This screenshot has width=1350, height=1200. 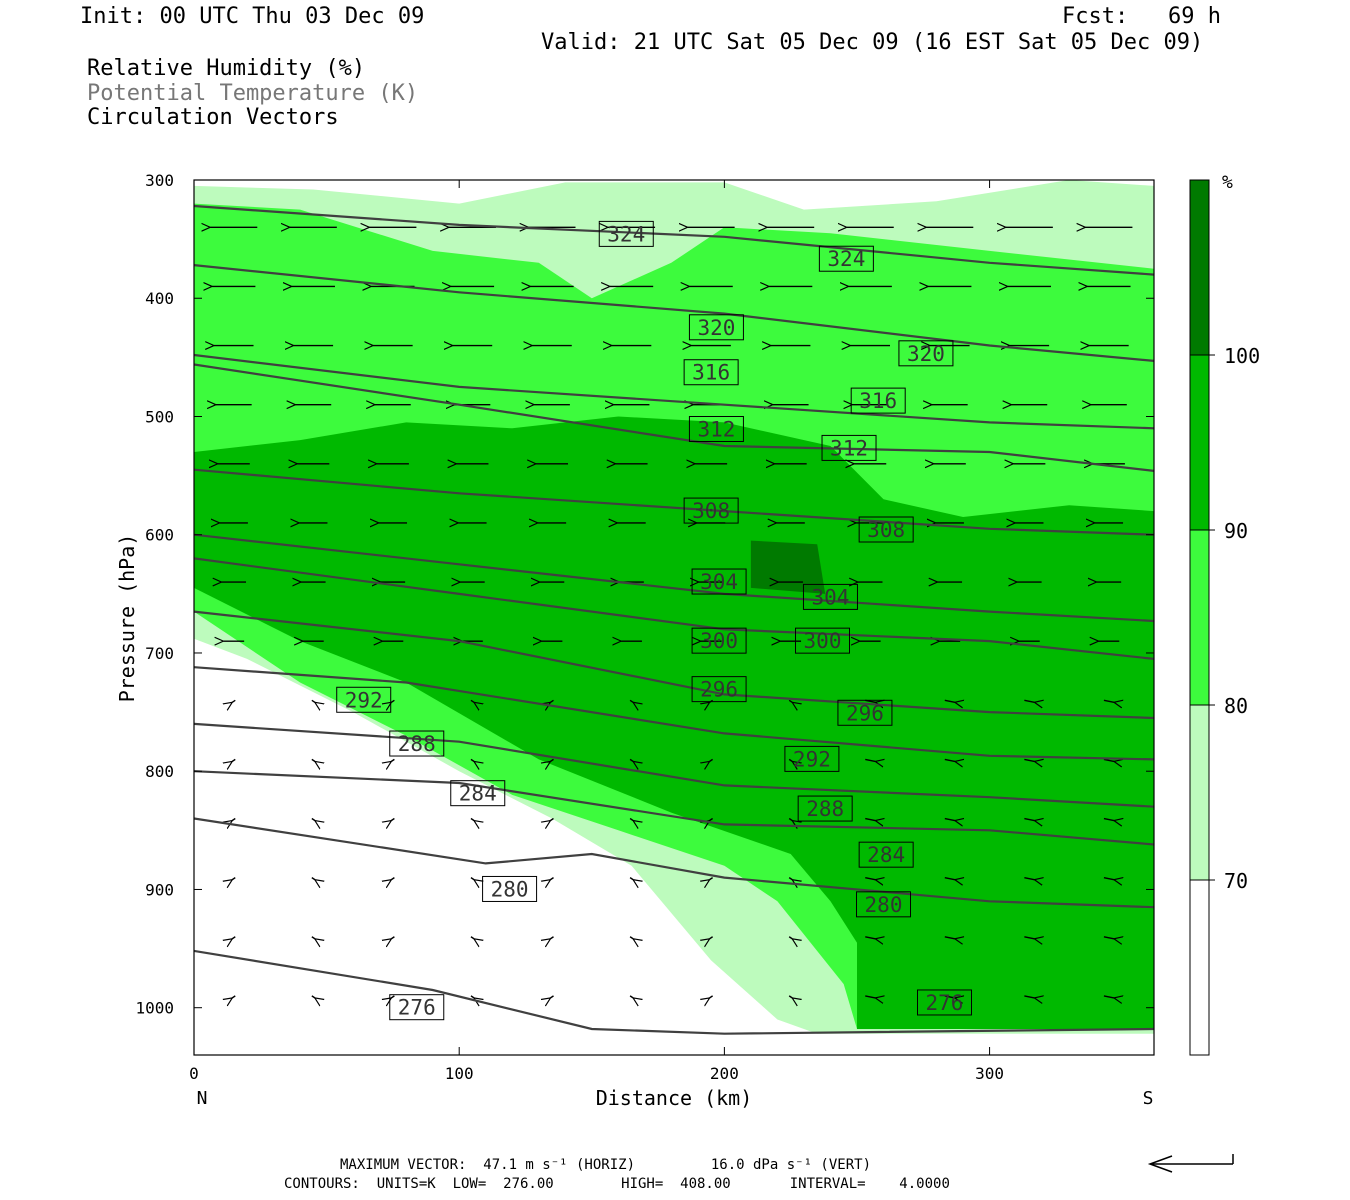 I want to click on colorbar-level-label: 70, so click(x=1236, y=881).